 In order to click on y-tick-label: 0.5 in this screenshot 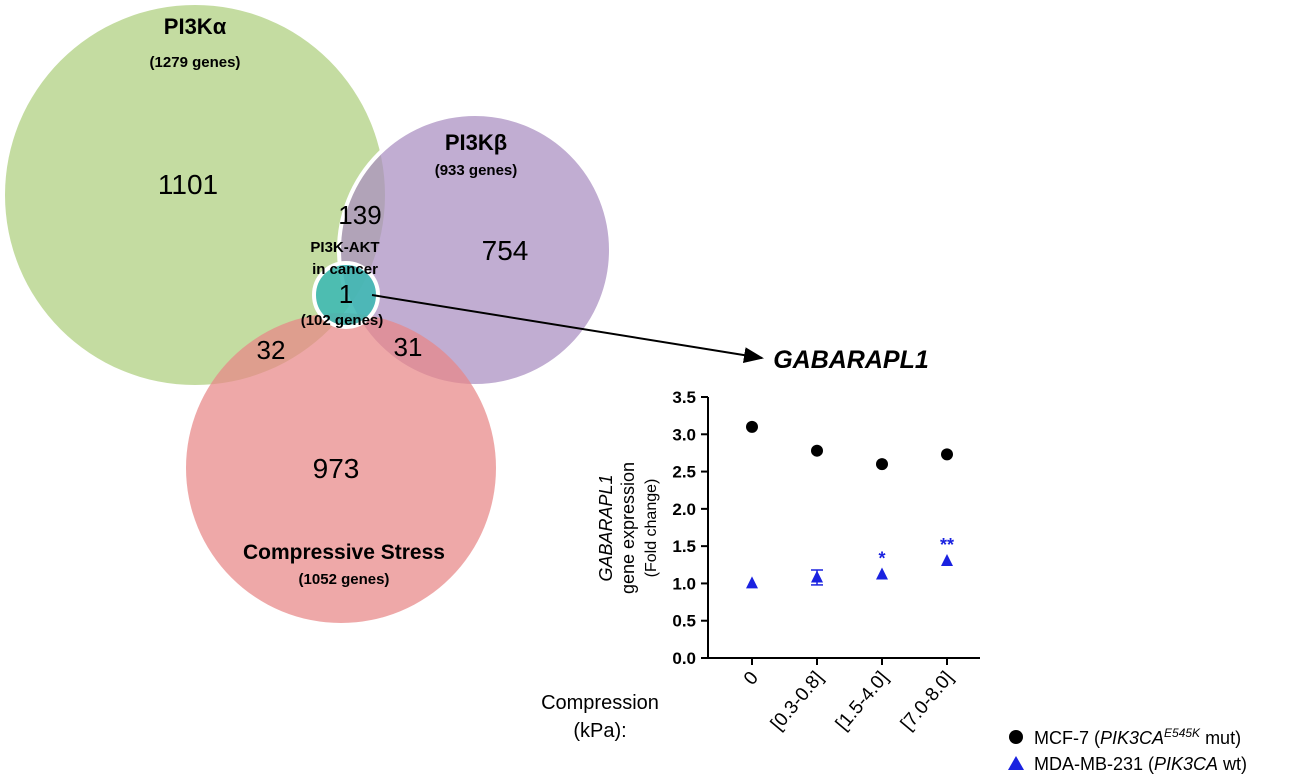, I will do `click(684, 621)`.